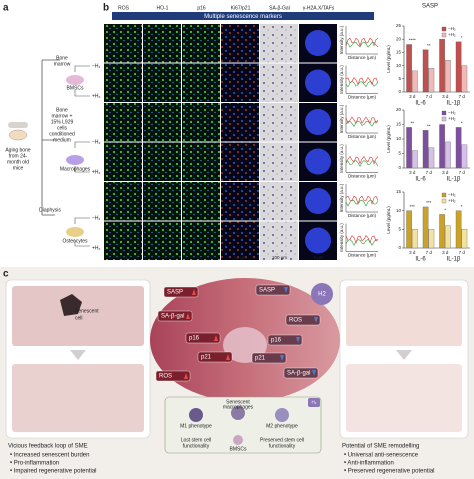 This screenshot has width=474, height=479. Describe the element at coordinates (298, 374) in the screenshot. I see `marker-label: SA-β-gal` at that location.